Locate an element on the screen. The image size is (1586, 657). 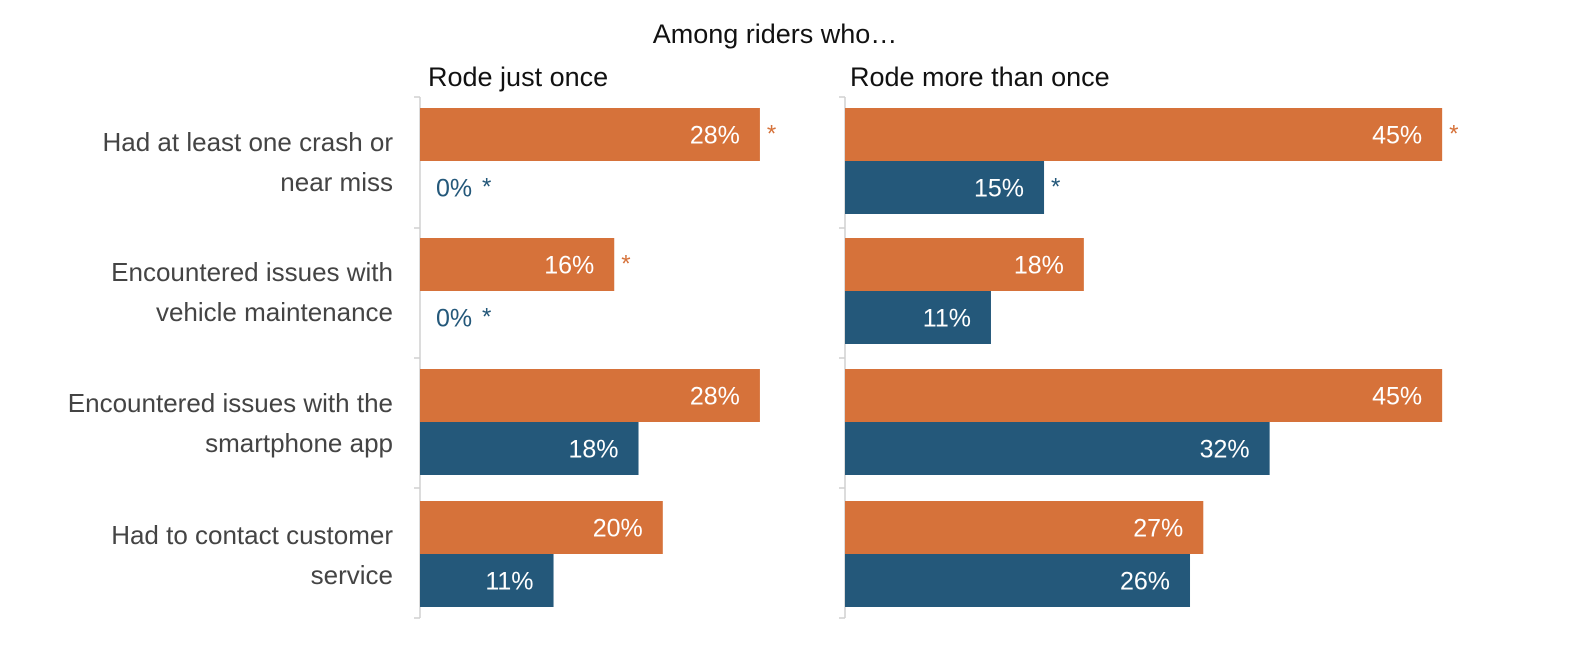
category-label: vehicle maintenance is located at coordinates (274, 312).